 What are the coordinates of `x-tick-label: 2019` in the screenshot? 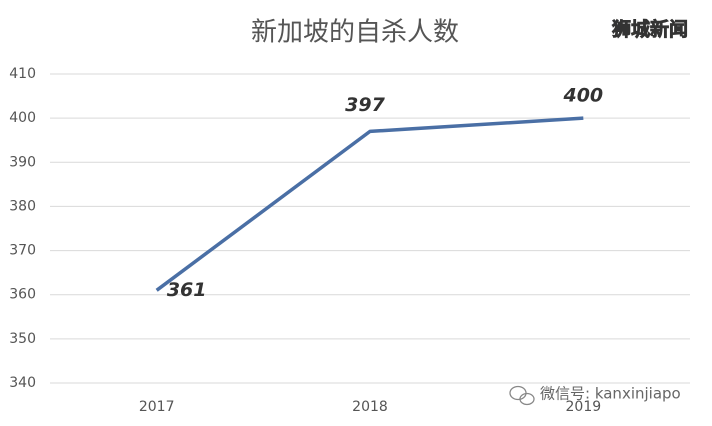 It's located at (584, 407).